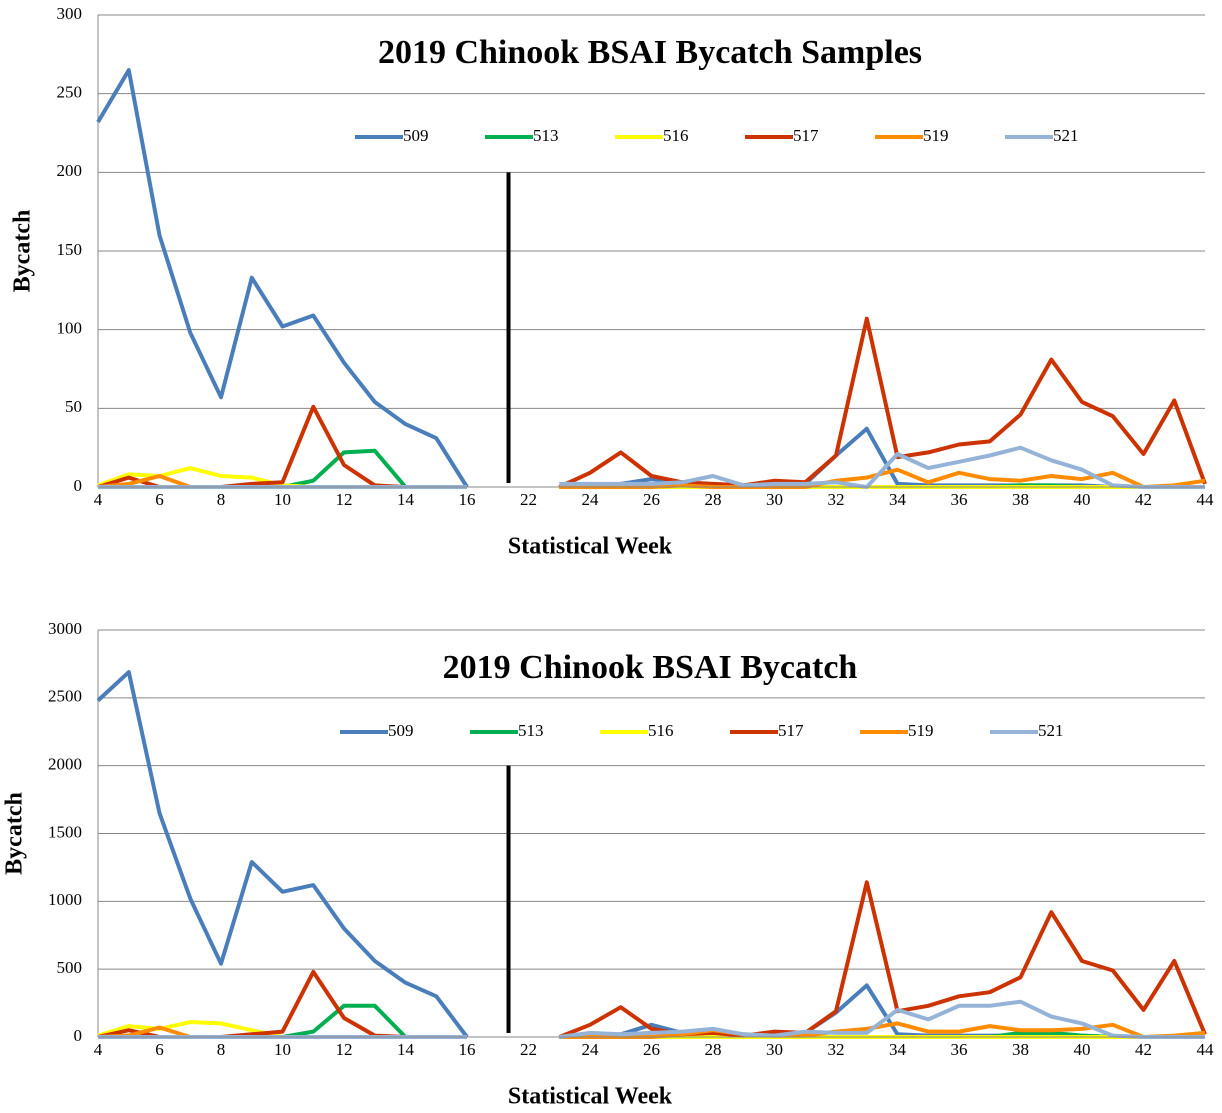 This screenshot has width=1222, height=1113. I want to click on y-tick-label: 200, so click(70, 170).